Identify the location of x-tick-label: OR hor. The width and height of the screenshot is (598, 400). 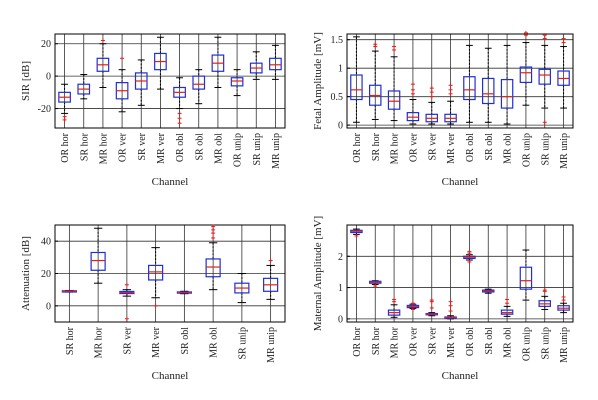
(357, 147).